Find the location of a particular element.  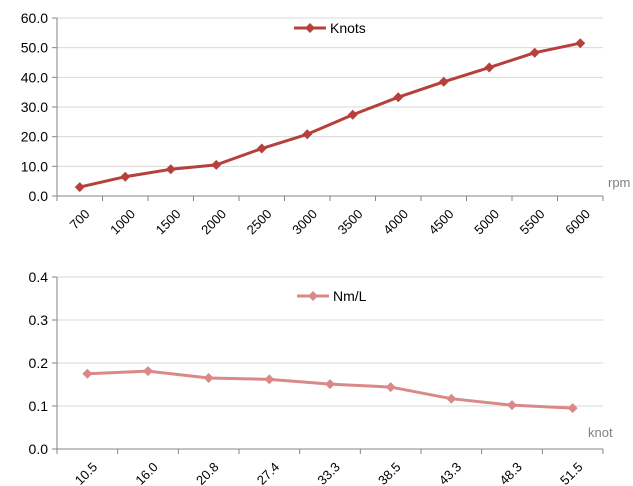

x-tick-label: 48.3 is located at coordinates (510, 472).